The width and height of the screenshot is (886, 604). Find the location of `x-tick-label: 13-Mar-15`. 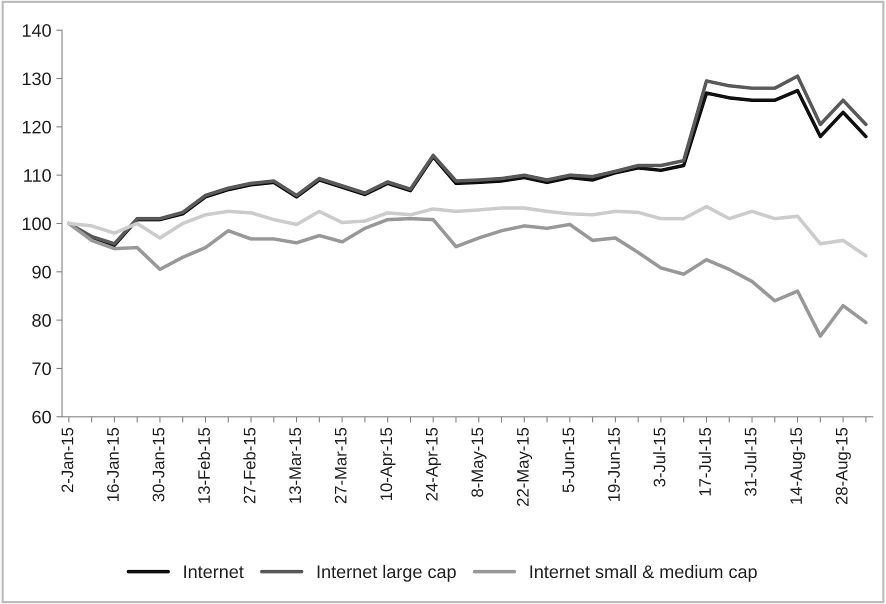

x-tick-label: 13-Mar-15 is located at coordinates (295, 465).